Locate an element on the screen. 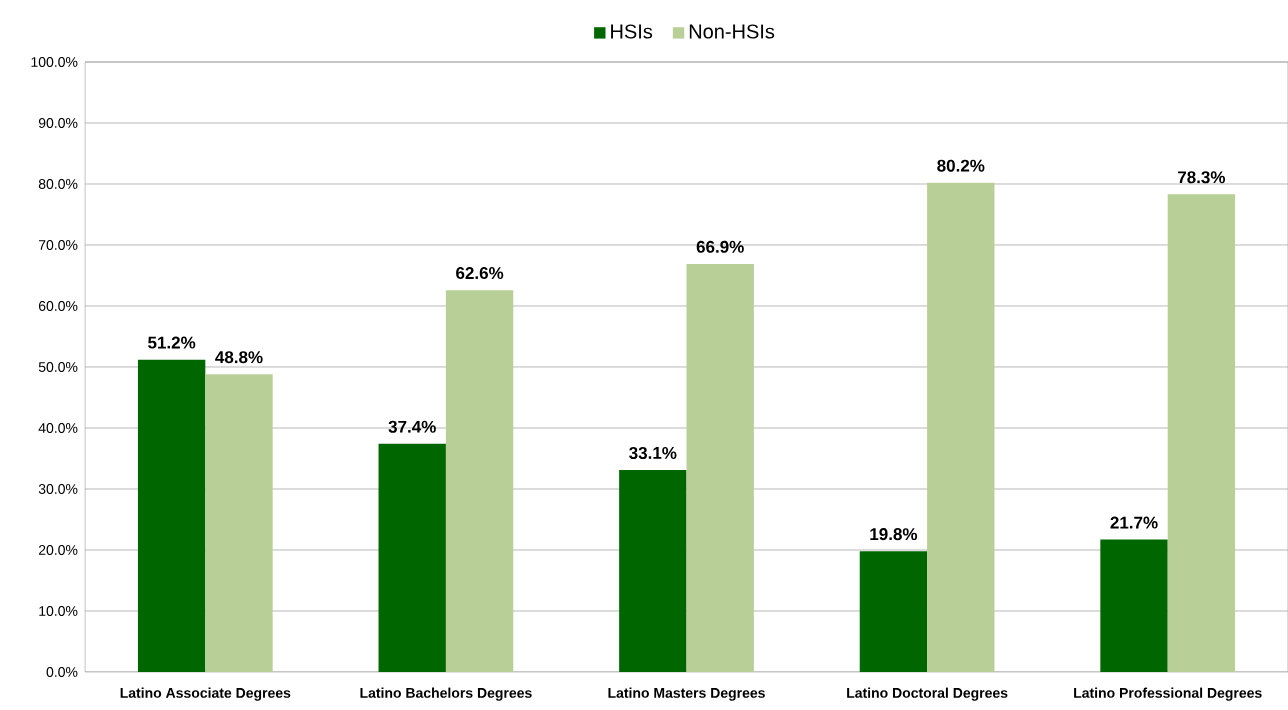 Image resolution: width=1288 pixels, height=710 pixels. y-tick-label: 100.0% is located at coordinates (54, 62).